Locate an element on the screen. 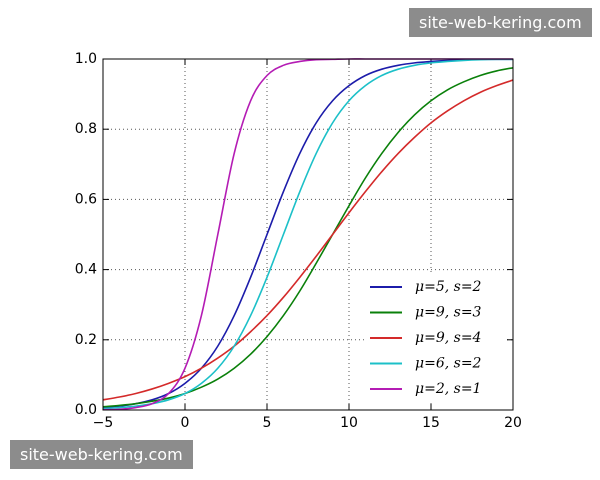  legend-label: μ=5, s=2 is located at coordinates (448, 287).